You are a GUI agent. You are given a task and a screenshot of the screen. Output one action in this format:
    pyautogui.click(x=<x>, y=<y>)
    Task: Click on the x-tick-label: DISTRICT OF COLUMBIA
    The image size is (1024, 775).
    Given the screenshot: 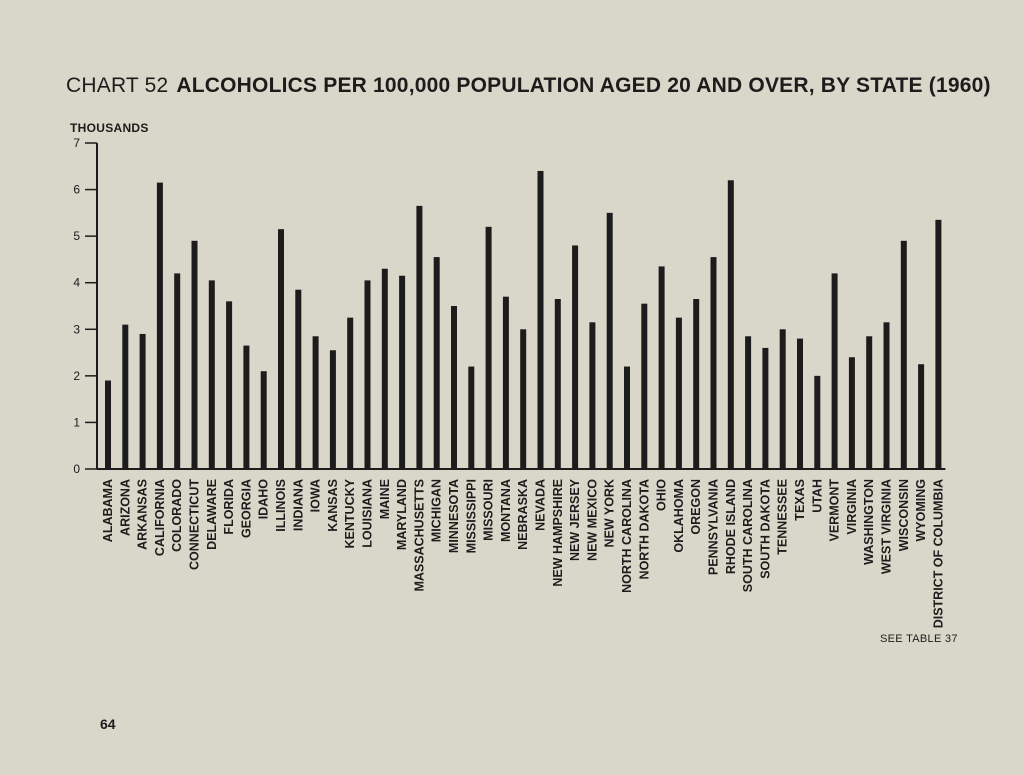 What is the action you would take?
    pyautogui.click(x=938, y=553)
    